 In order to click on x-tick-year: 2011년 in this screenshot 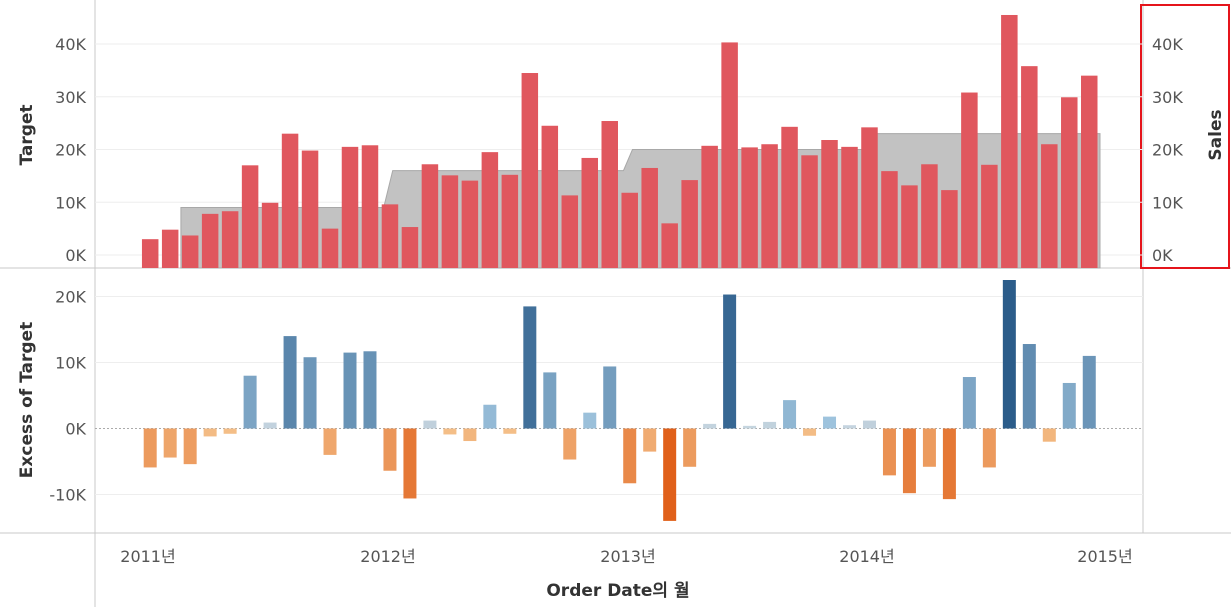, I will do `click(147, 556)`.